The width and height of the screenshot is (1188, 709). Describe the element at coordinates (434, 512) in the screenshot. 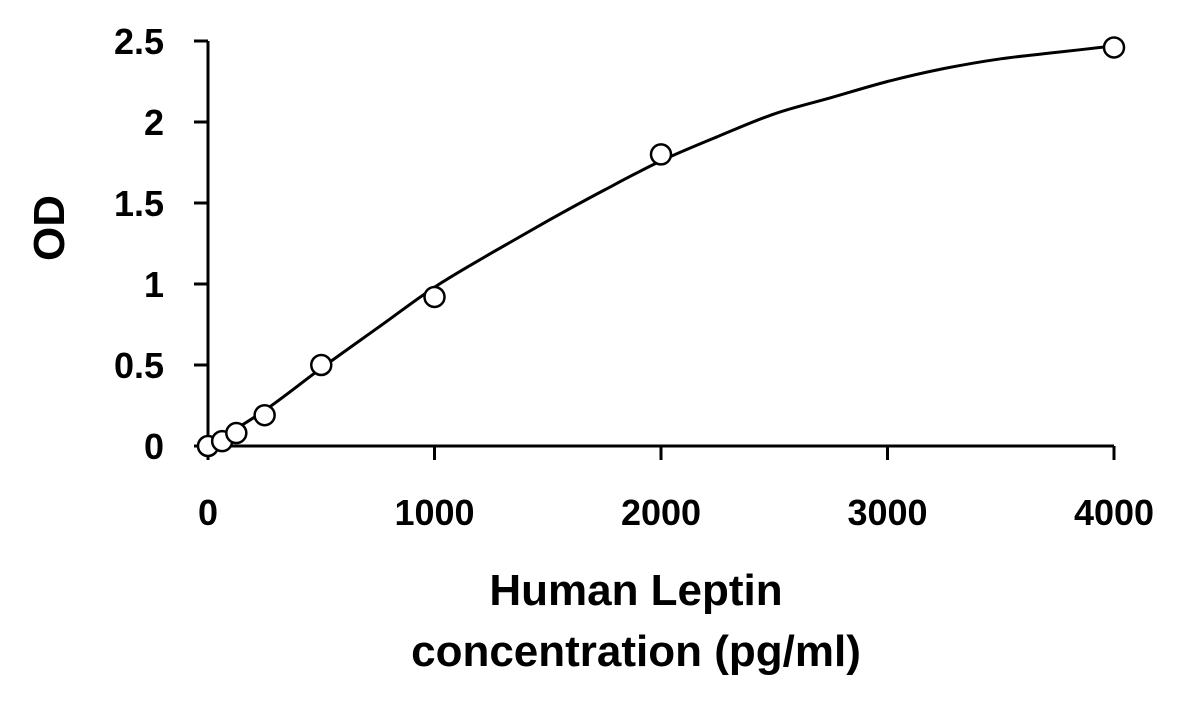

I see `x-tick-label: 1000` at that location.